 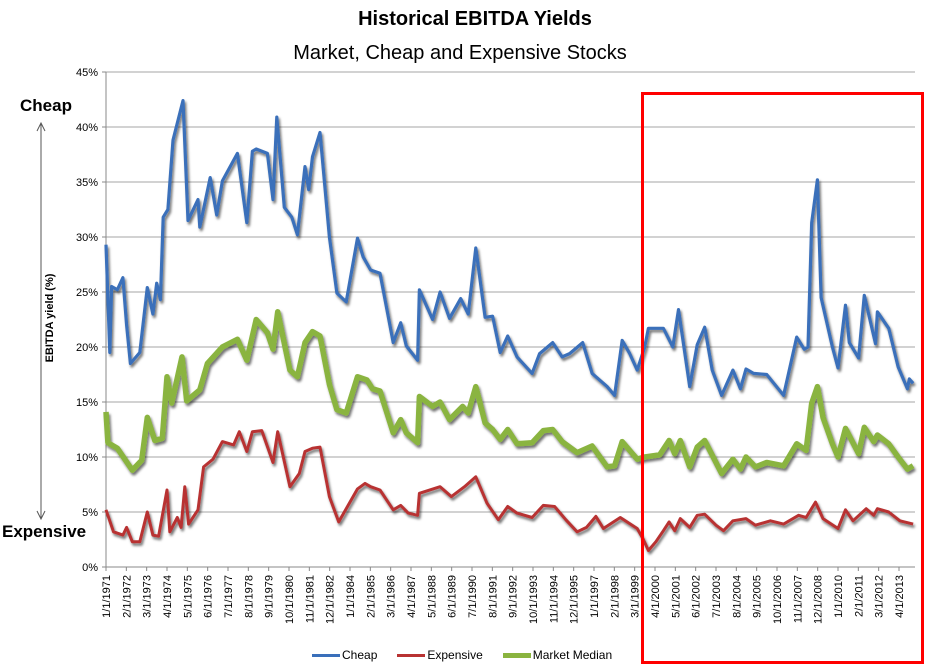 I want to click on legend-label: Cheap, so click(x=360, y=655).